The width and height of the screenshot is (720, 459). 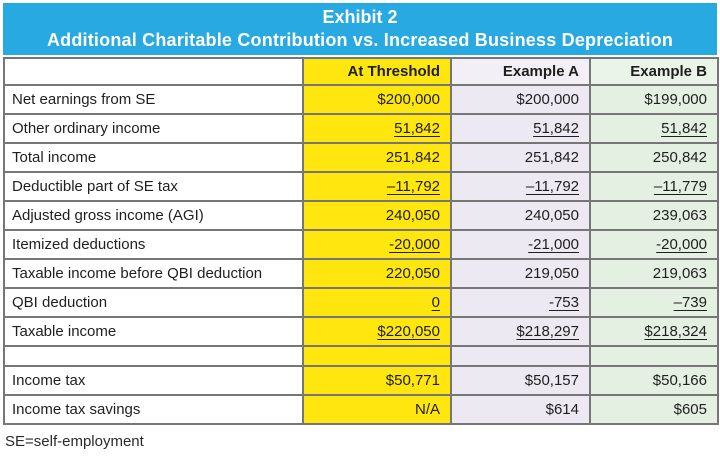 I want to click on cell-example-a: –11,792, so click(x=520, y=186).